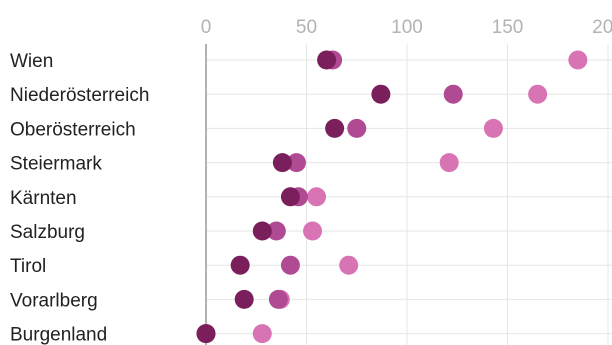 The image size is (612, 345). What do you see at coordinates (602, 27) in the screenshot?
I see `x-tick-label: 200` at bounding box center [602, 27].